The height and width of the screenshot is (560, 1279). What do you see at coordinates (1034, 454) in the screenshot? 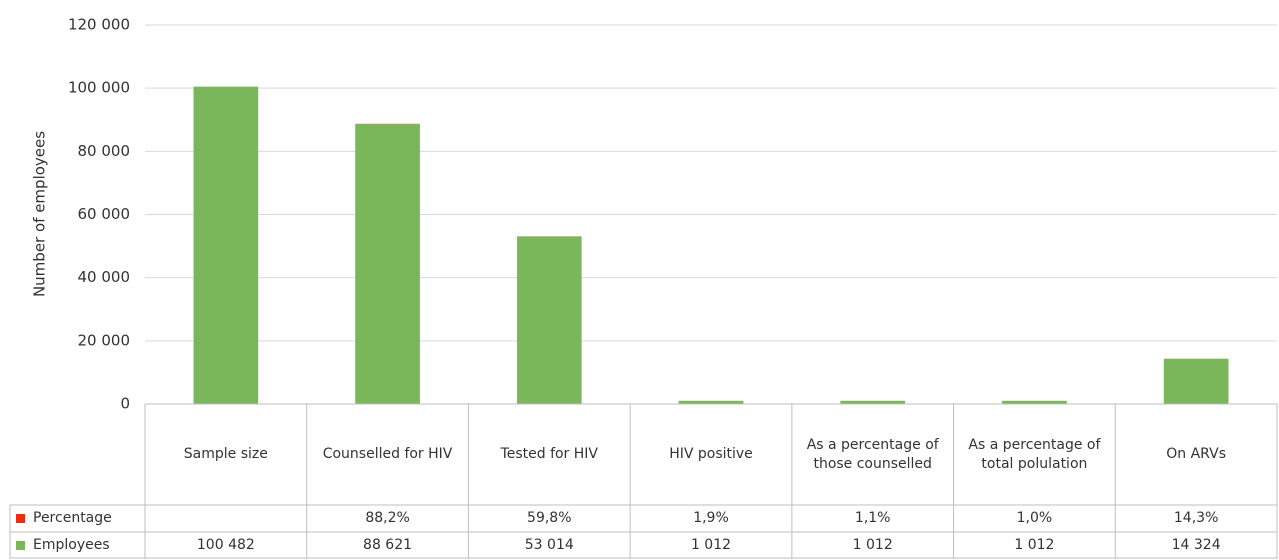
I see `category-label: As a percentage of total polulation` at bounding box center [1034, 454].